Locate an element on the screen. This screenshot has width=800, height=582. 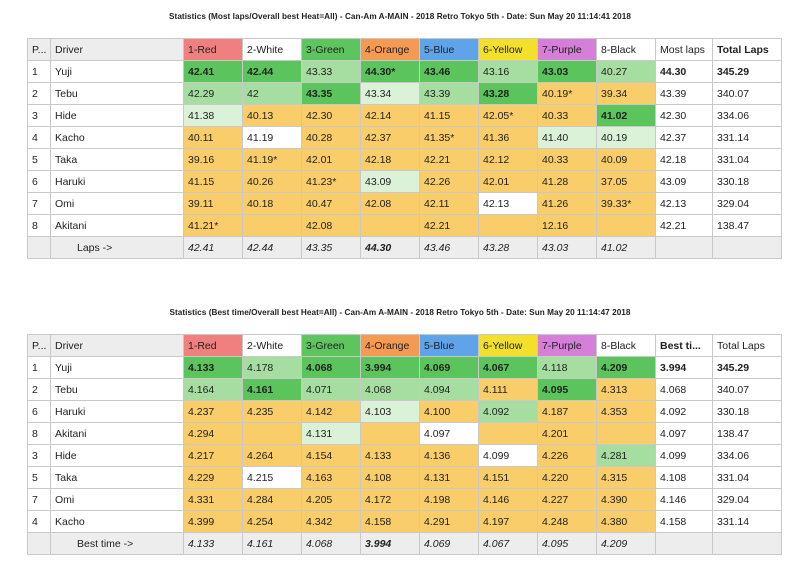
time-cell: 4.226 is located at coordinates (567, 455).